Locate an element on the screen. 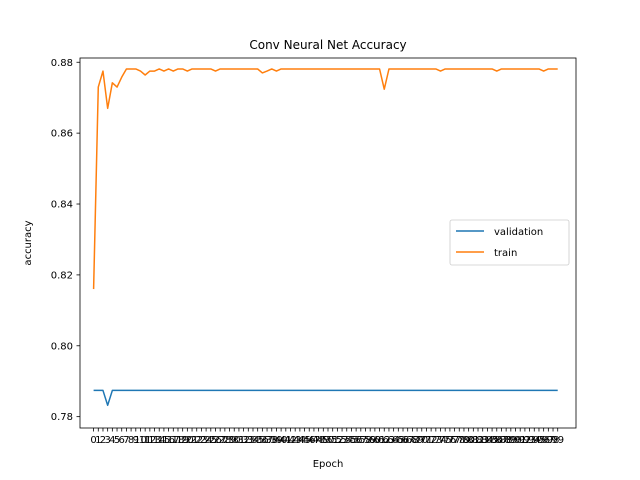 This screenshot has height=480, width=640. x-tick-label: 96 is located at coordinates (543, 440).